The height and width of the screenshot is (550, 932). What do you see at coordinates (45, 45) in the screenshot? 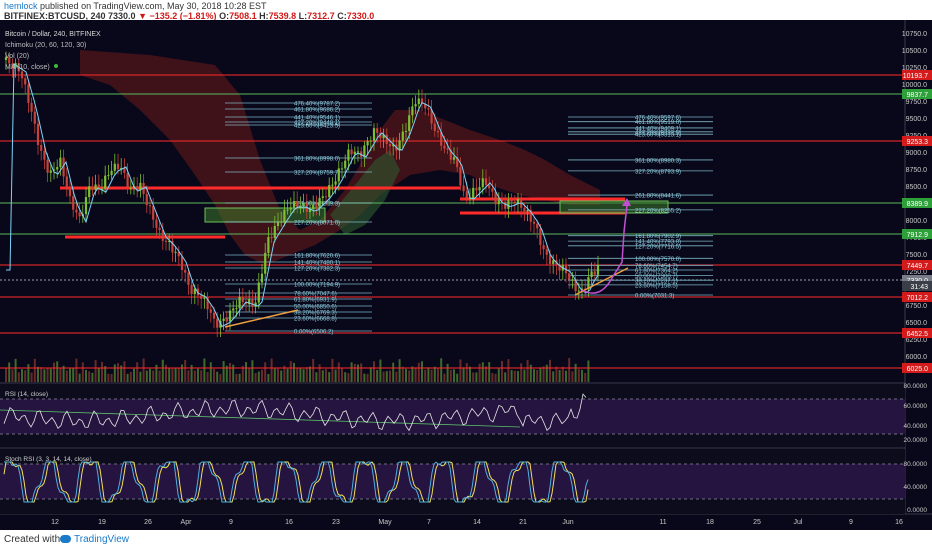
I see `legend-ichimoku: Ichimoku (20, 60, 120, 30)` at bounding box center [45, 45].